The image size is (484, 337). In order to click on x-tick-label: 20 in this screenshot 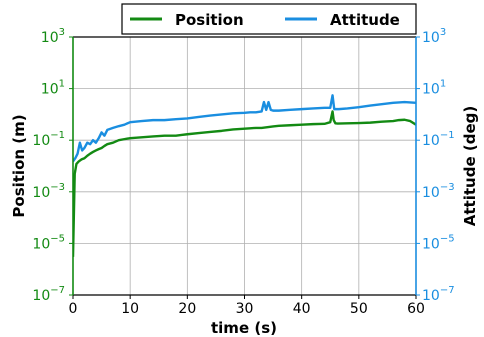, I will do `click(187, 309)`.